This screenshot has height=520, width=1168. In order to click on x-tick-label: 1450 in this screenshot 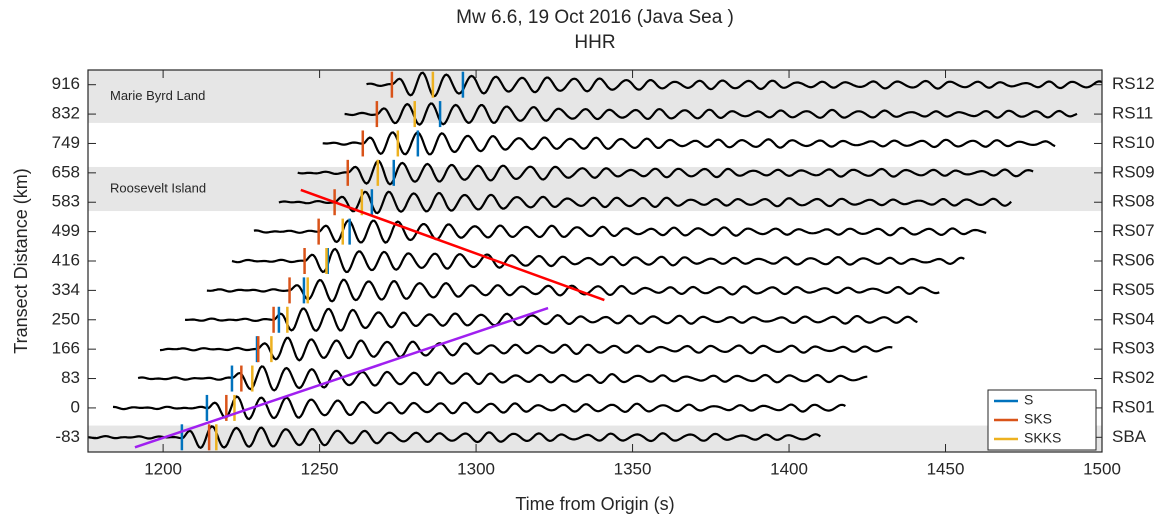, I will do `click(946, 468)`.